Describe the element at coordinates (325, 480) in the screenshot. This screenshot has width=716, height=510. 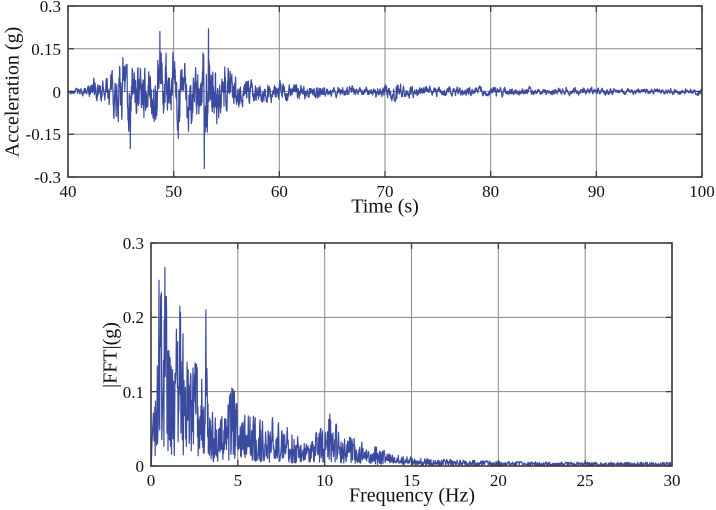
I see `fft-spectrum-x-tick-10: 10` at that location.